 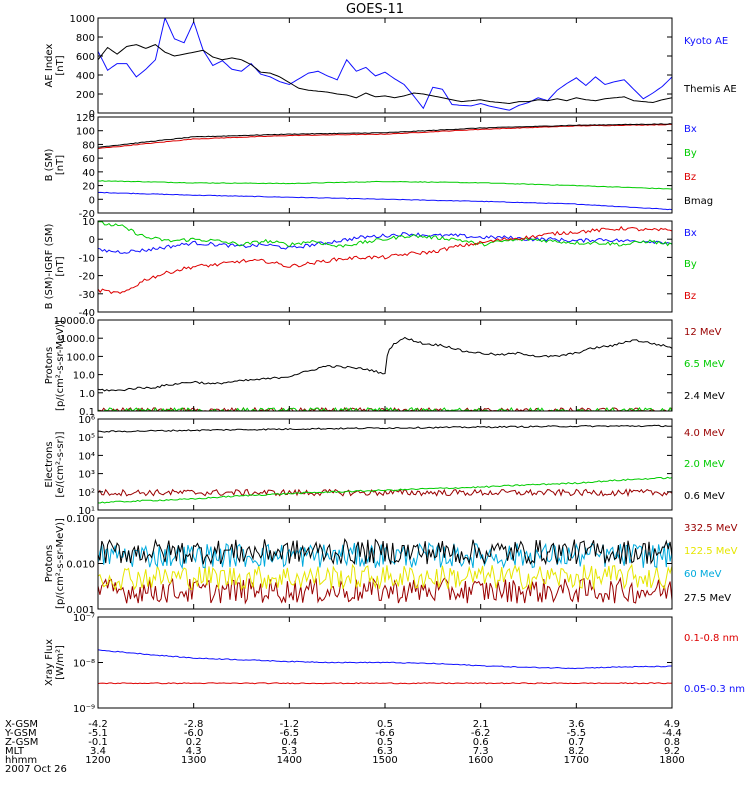 I want to click on y-axis-label: B (SM)-IGRF (SM)[nT], so click(x=55, y=267).